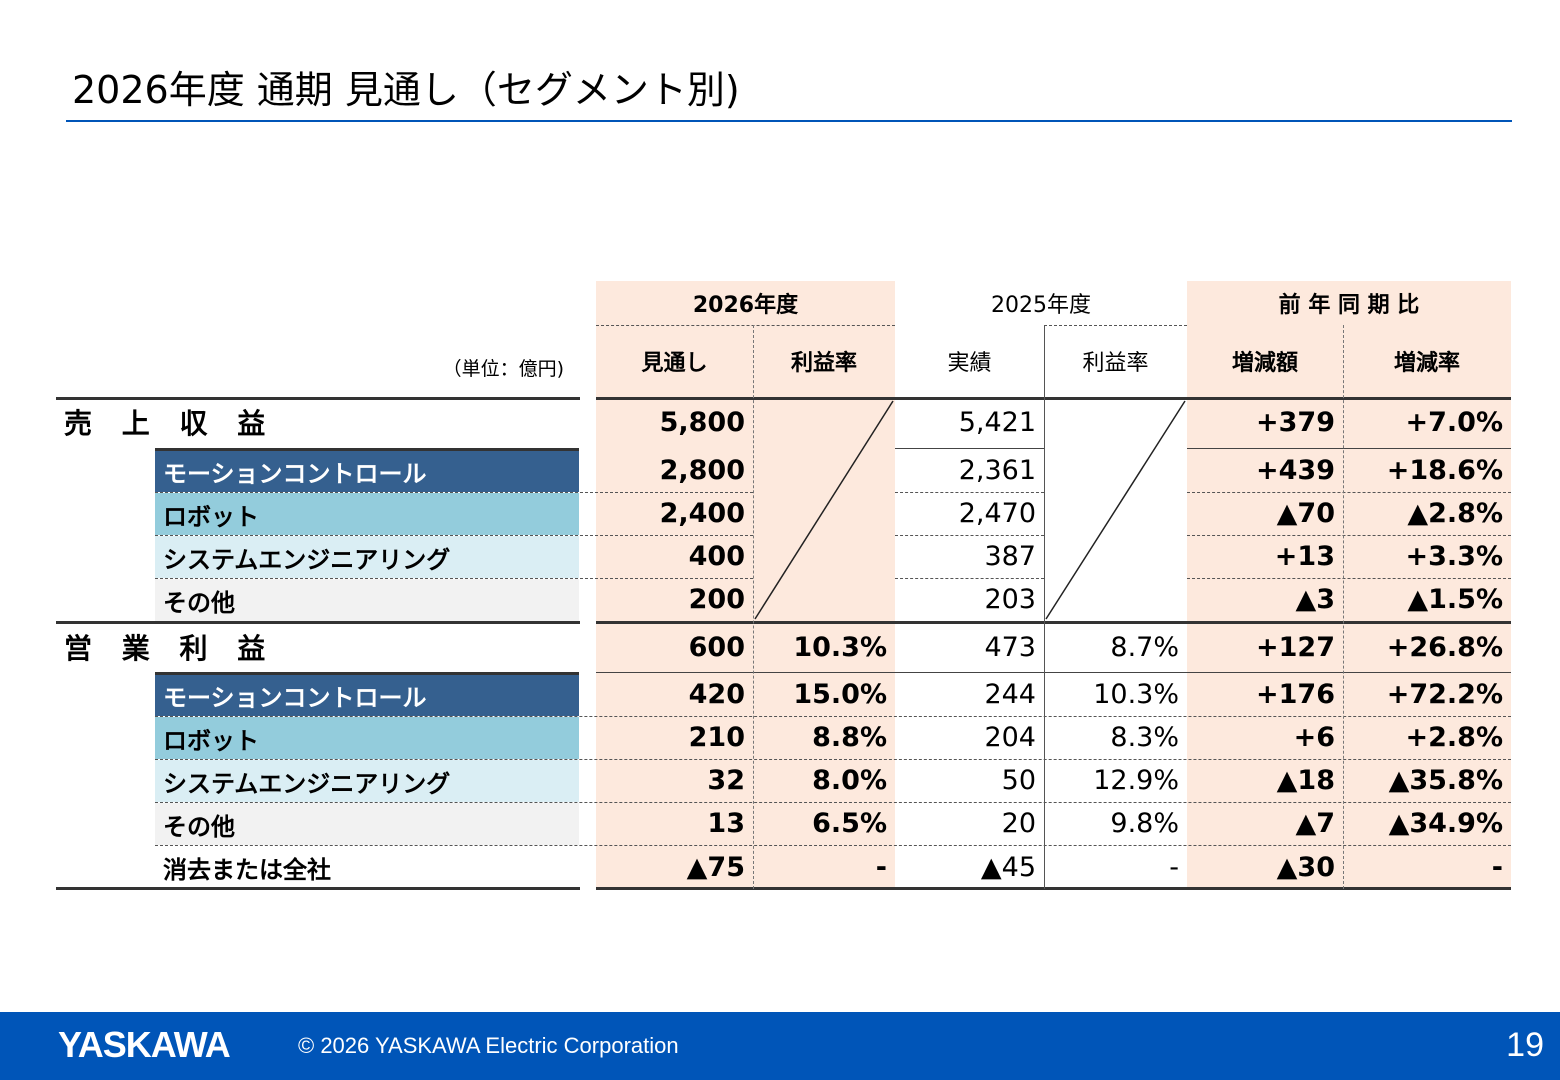  Describe the element at coordinates (833, 802) in the screenshot. I see `rule-row9` at that location.